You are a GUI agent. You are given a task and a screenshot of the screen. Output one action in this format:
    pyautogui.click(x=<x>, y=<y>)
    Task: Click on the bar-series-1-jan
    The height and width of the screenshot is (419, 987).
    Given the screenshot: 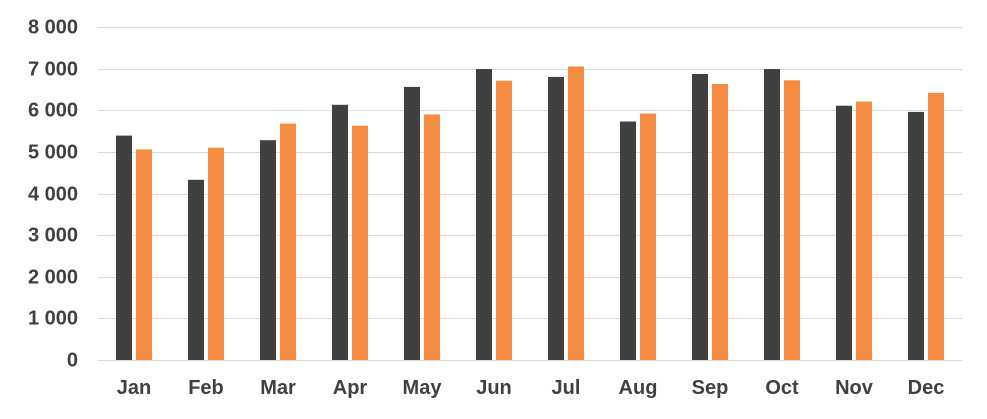 What is the action you would take?
    pyautogui.click(x=124, y=247)
    